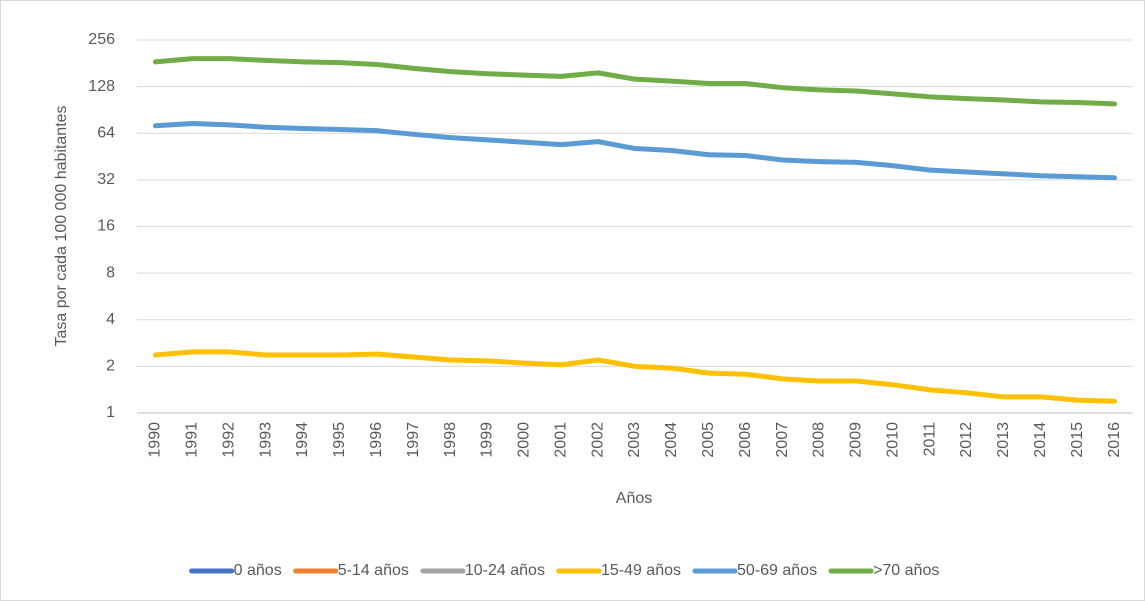 The width and height of the screenshot is (1145, 601). Describe the element at coordinates (1003, 440) in the screenshot. I see `x-tick-label: 2013` at that location.